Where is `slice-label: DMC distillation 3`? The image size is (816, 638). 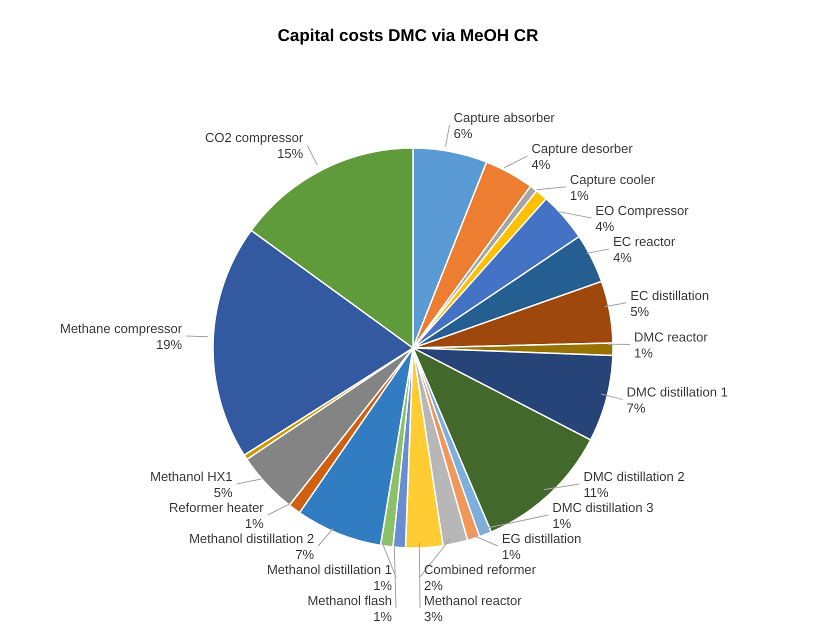 slice-label: DMC distillation 3 is located at coordinates (603, 507).